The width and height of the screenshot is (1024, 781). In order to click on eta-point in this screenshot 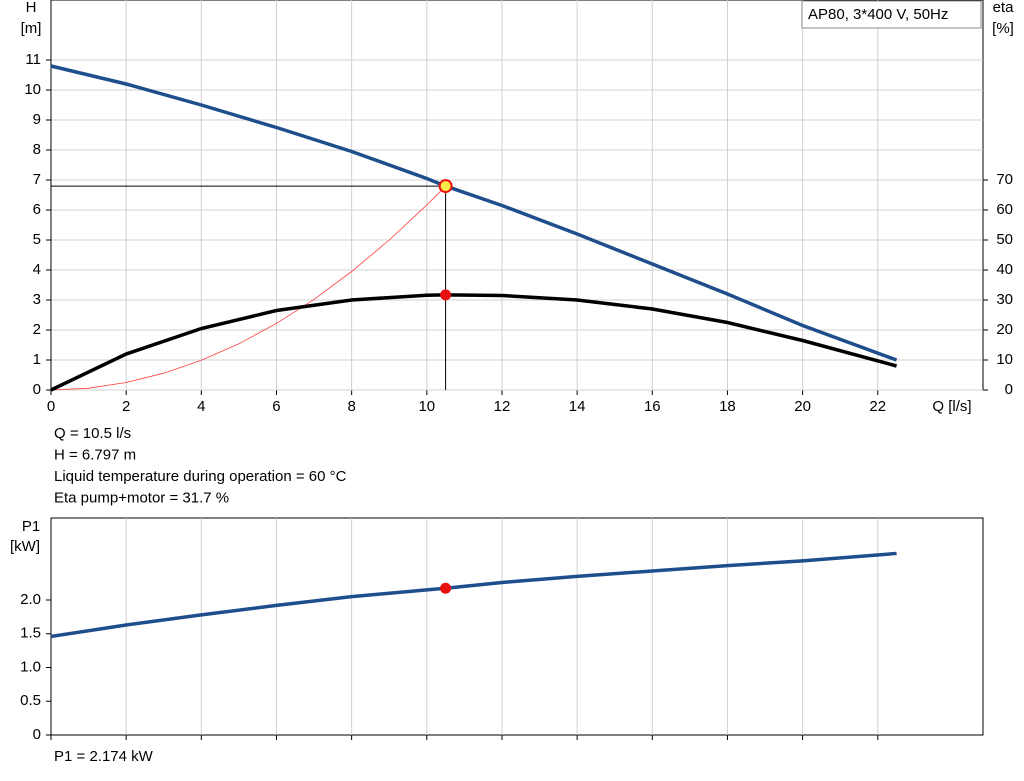, I will do `click(446, 295)`.